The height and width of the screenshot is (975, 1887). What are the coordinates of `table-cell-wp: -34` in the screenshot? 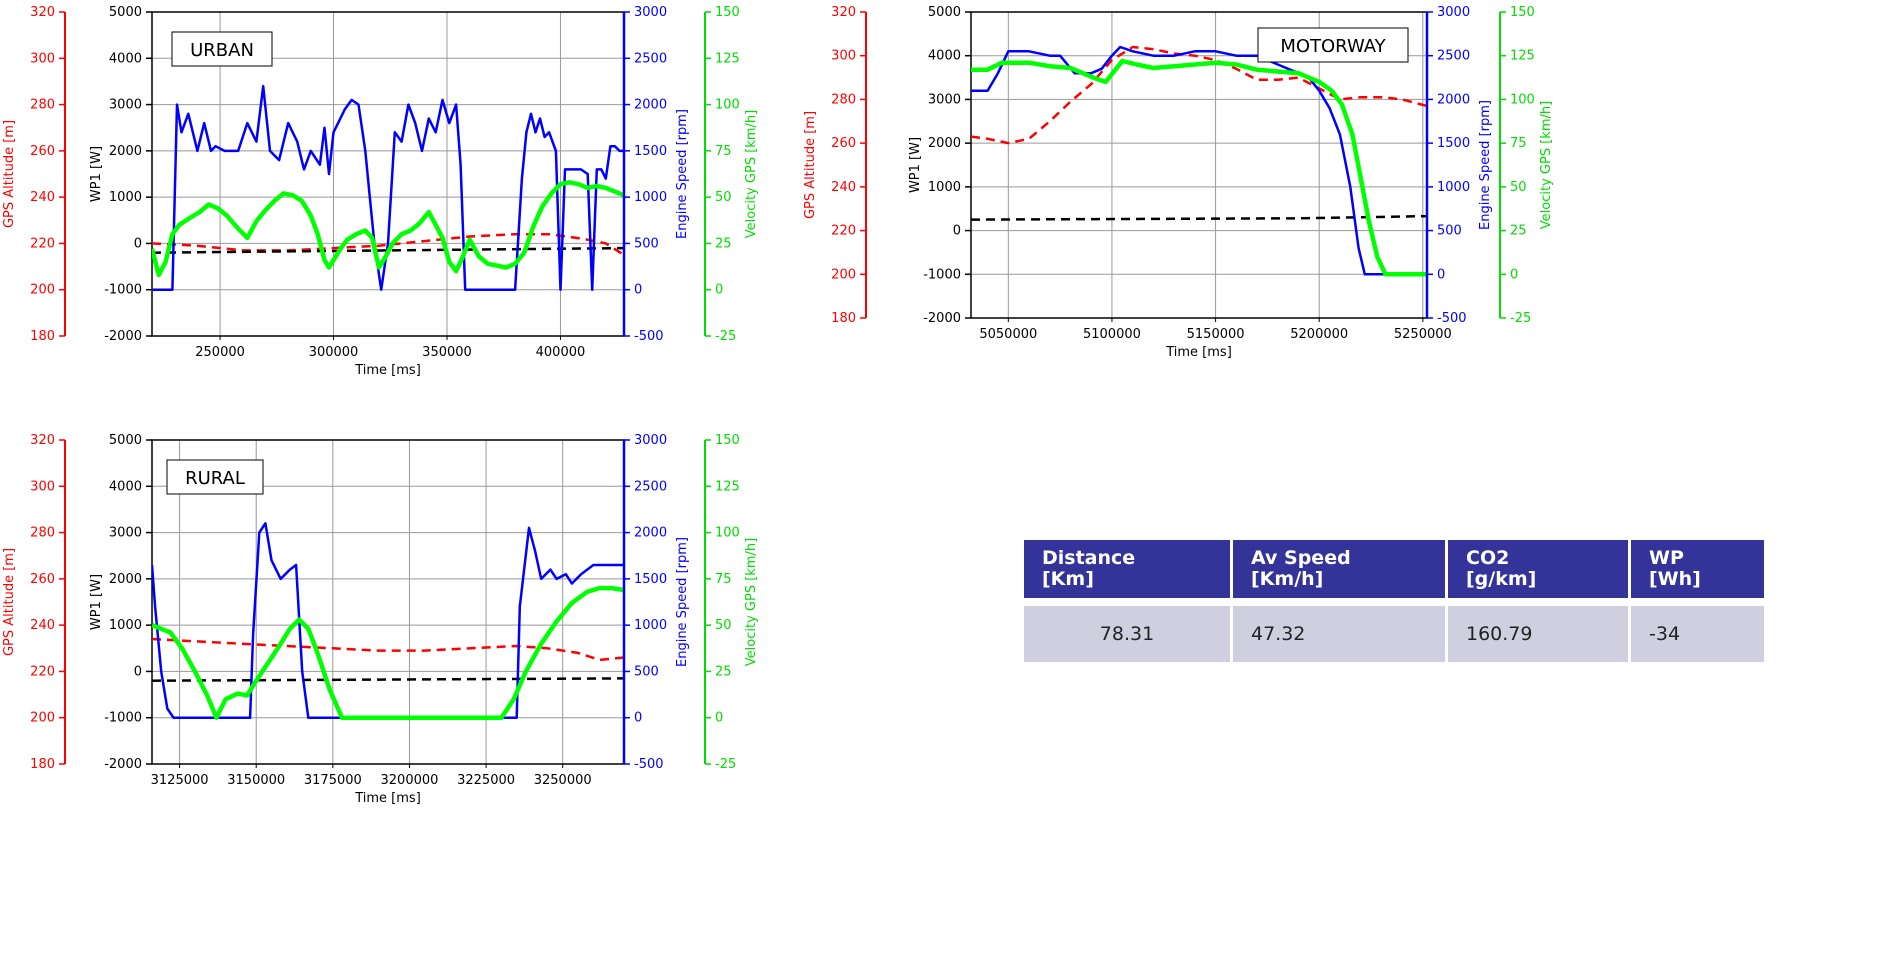 It's located at (1697, 634).